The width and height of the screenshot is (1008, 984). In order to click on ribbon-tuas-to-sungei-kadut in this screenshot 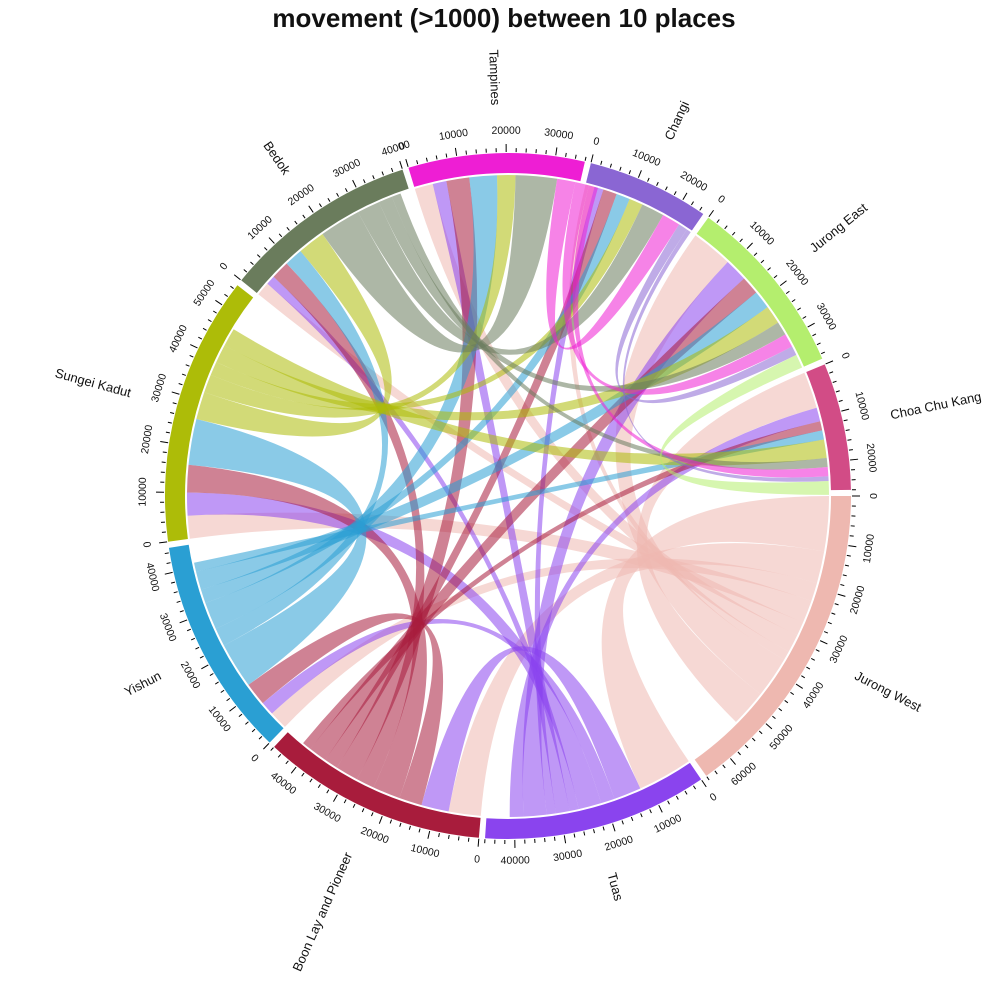, I will do `click(394, 651)`.